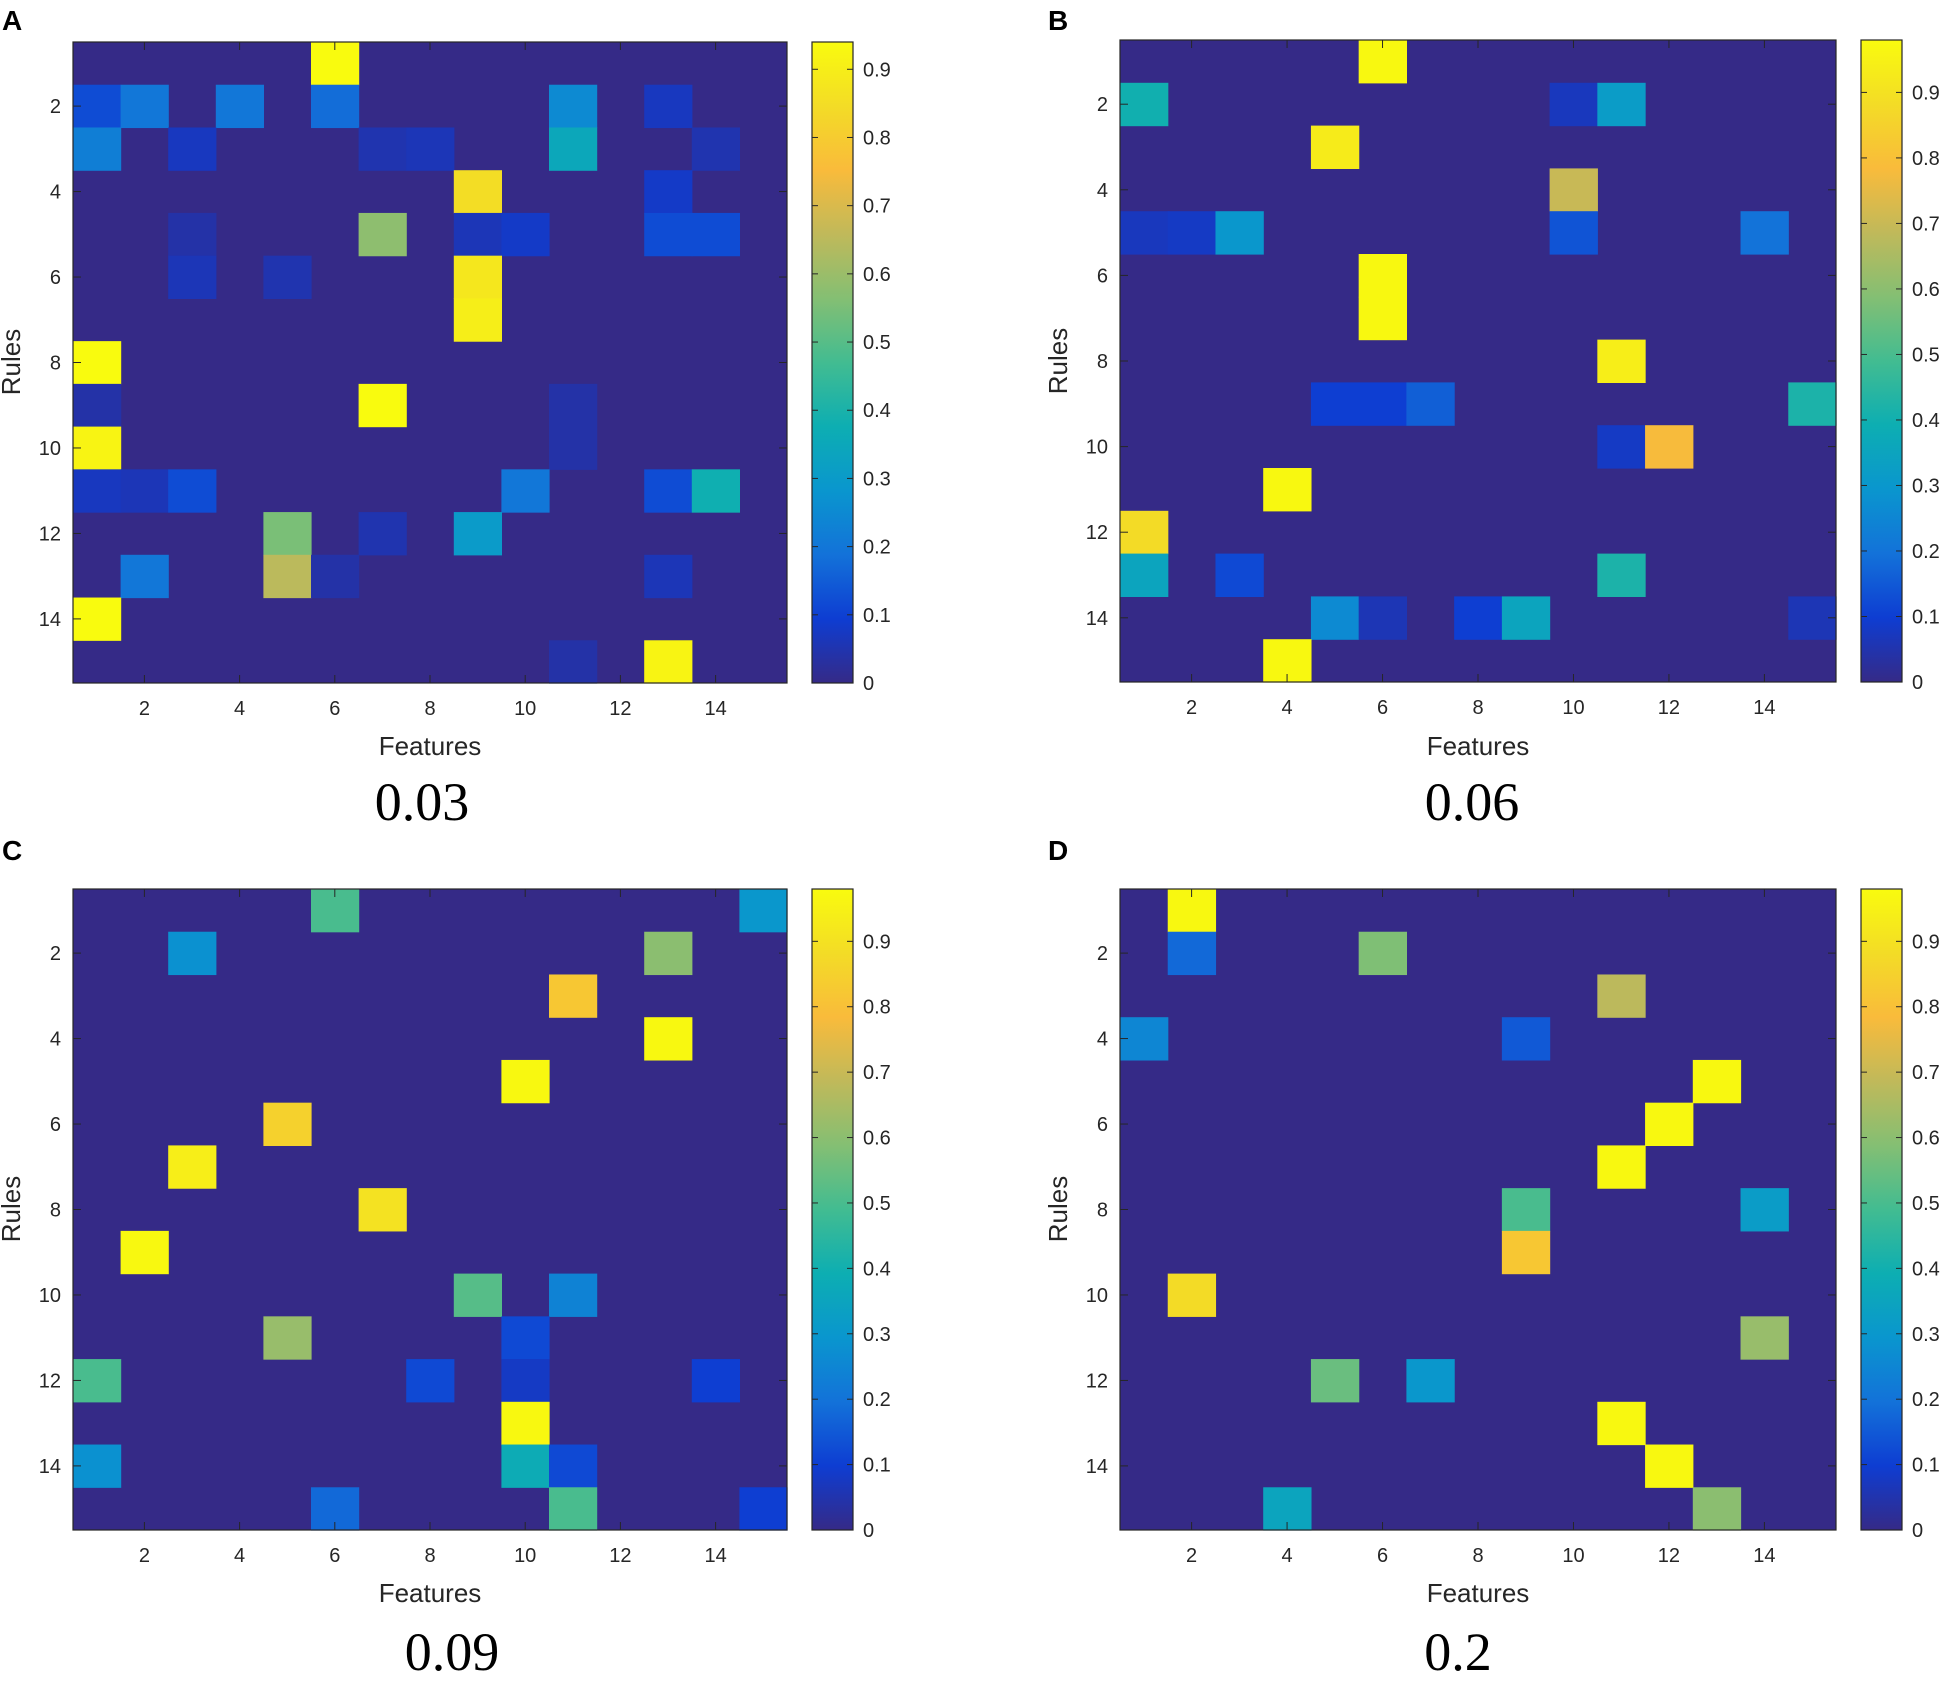  Describe the element at coordinates (452, 1652) in the screenshot. I see `panel-caption: 0.09` at that location.